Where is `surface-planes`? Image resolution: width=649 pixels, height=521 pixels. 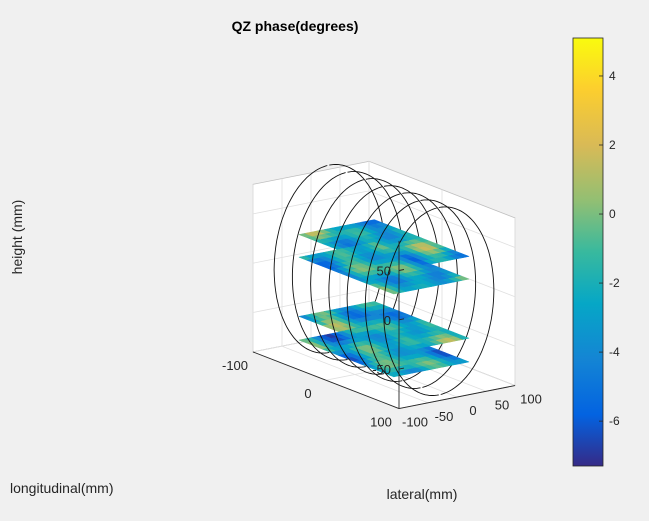
surface-planes is located at coordinates (384, 298).